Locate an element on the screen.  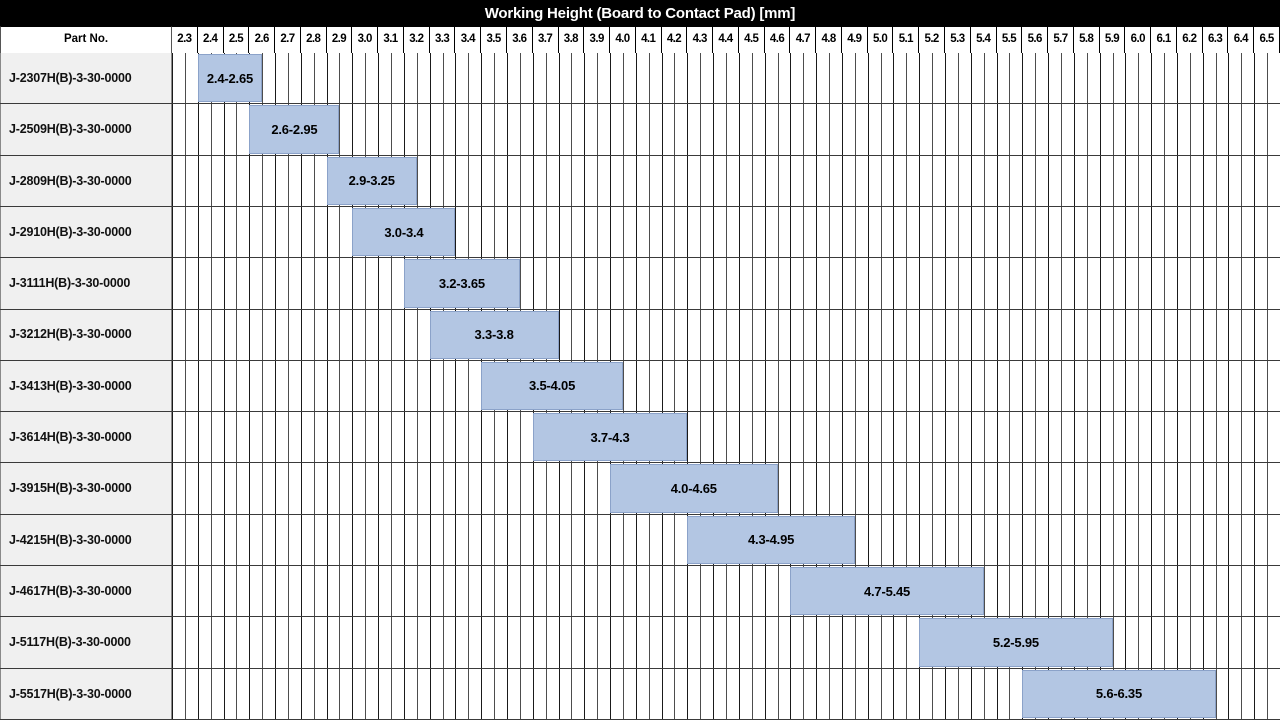
range-bar: 2.9-3.25 is located at coordinates (371, 180).